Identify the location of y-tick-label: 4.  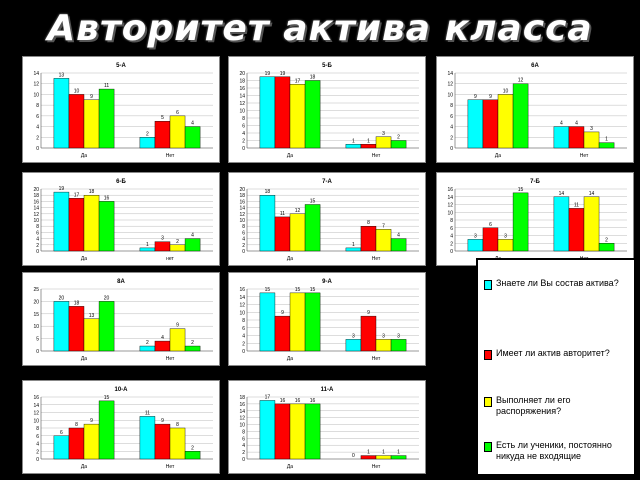
(37, 445).